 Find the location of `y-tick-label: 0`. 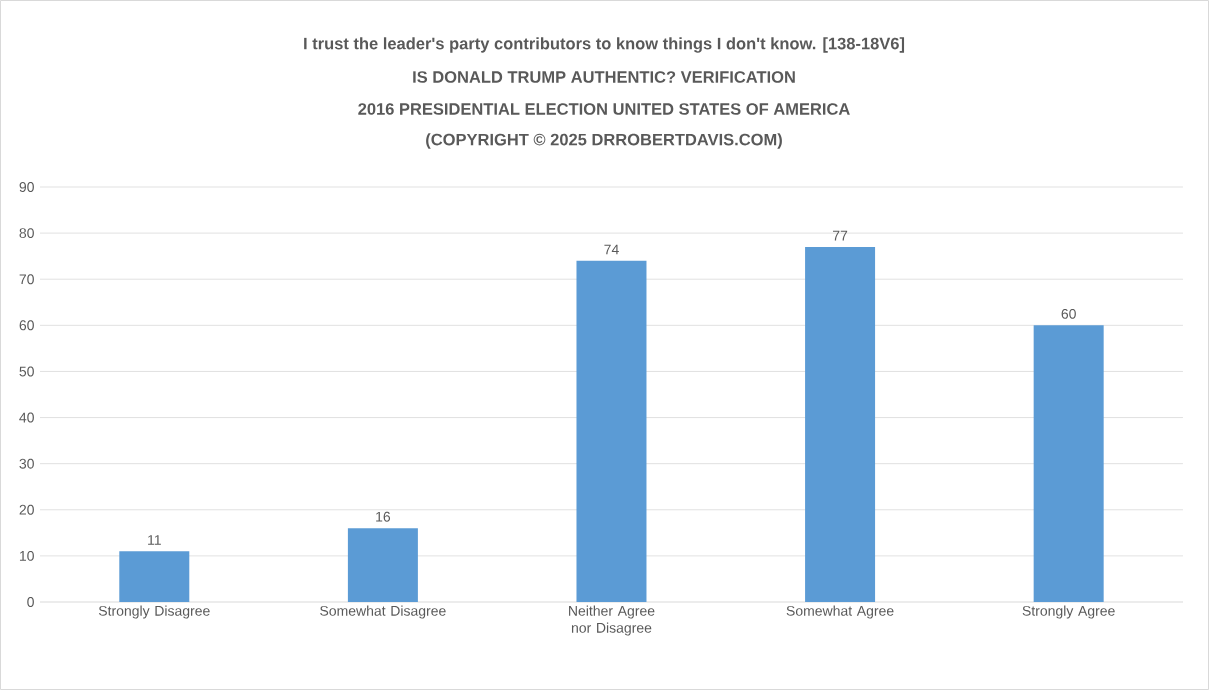

y-tick-label: 0 is located at coordinates (30, 602).